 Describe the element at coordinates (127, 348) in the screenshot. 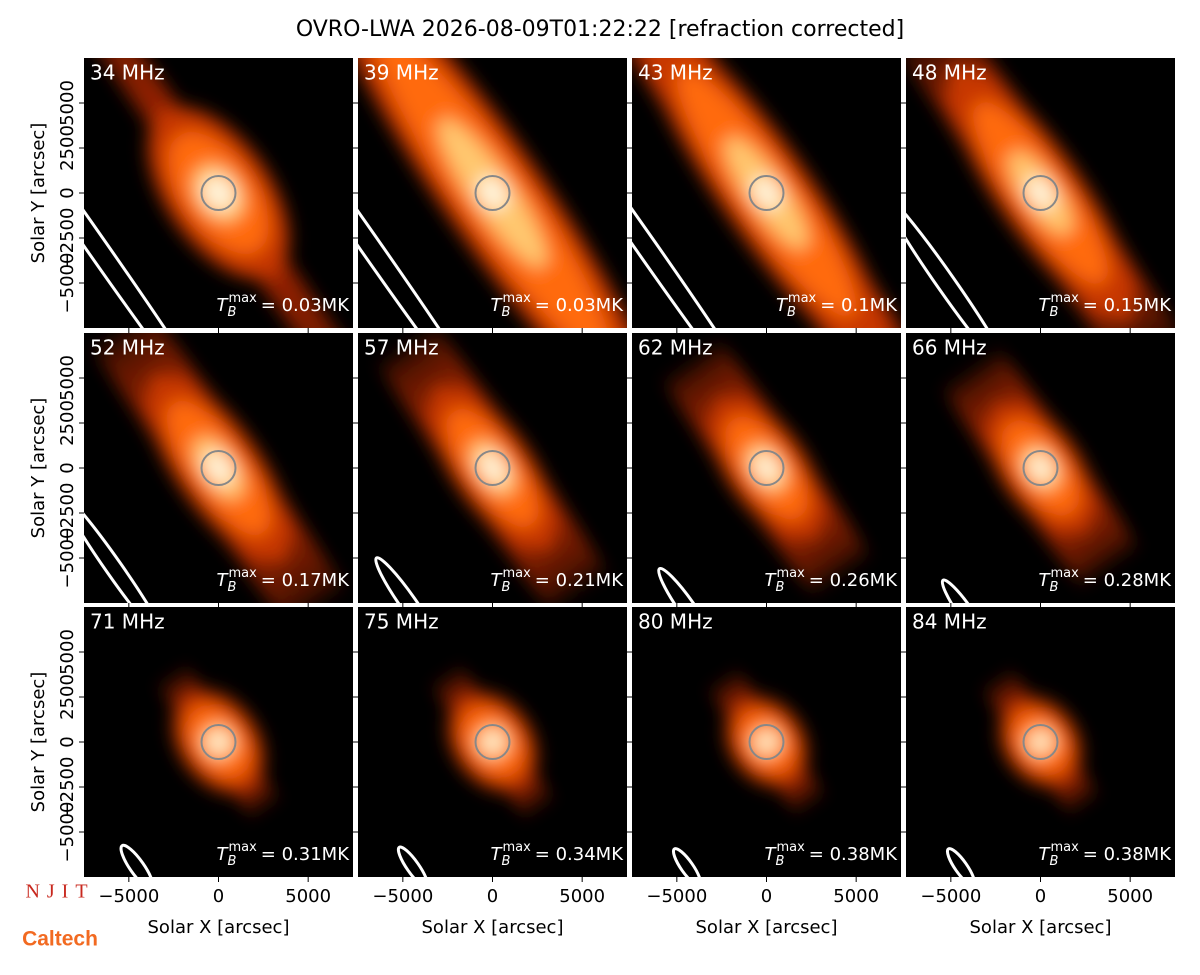

I see `frequency-label: 52 MHz` at that location.